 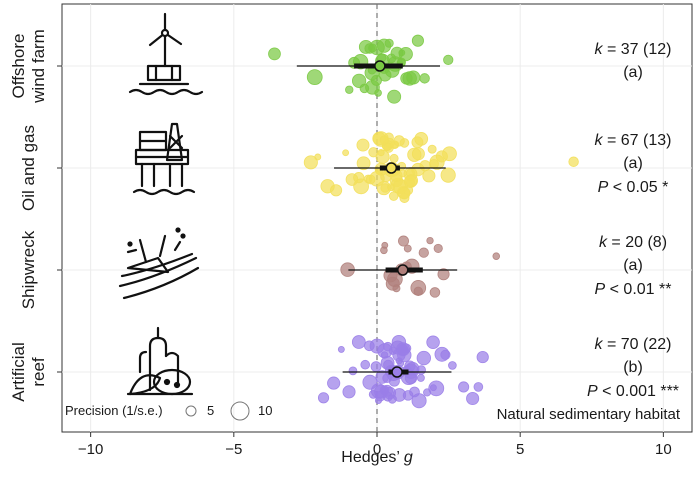 What do you see at coordinates (633, 367) in the screenshot?
I see `group-label: (b)` at bounding box center [633, 367].